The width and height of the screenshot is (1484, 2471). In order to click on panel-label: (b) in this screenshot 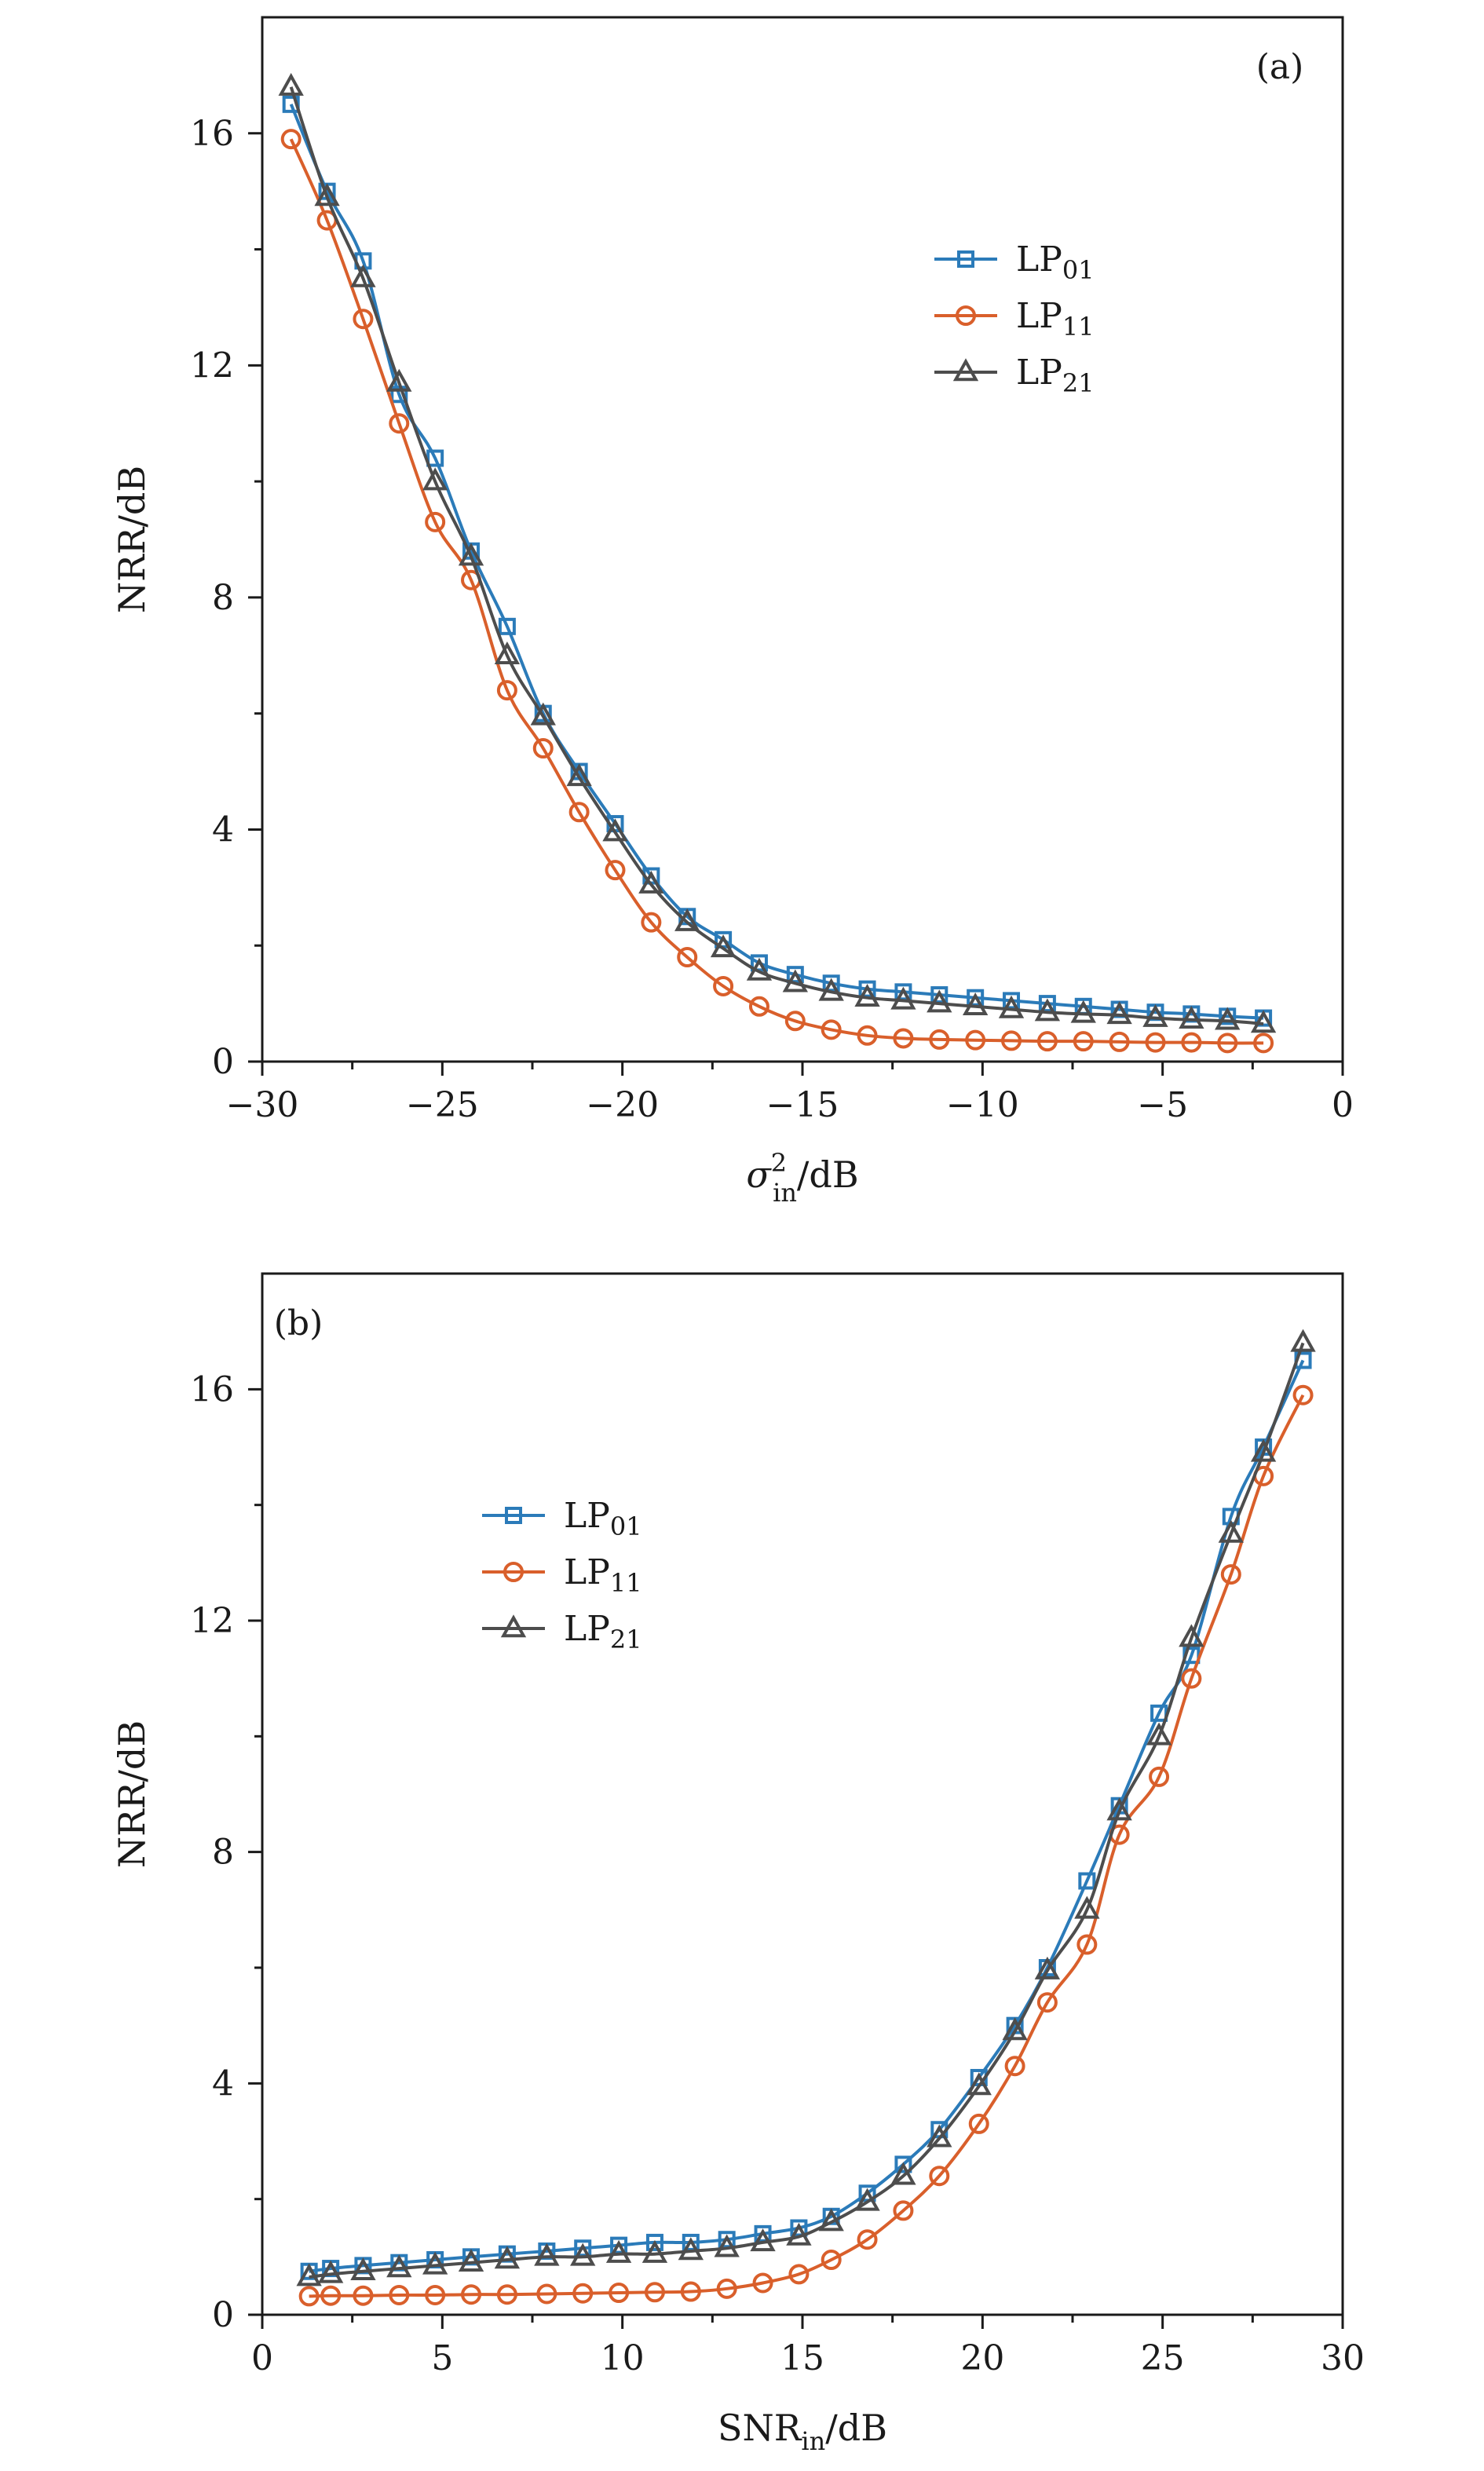, I will do `click(299, 1323)`.